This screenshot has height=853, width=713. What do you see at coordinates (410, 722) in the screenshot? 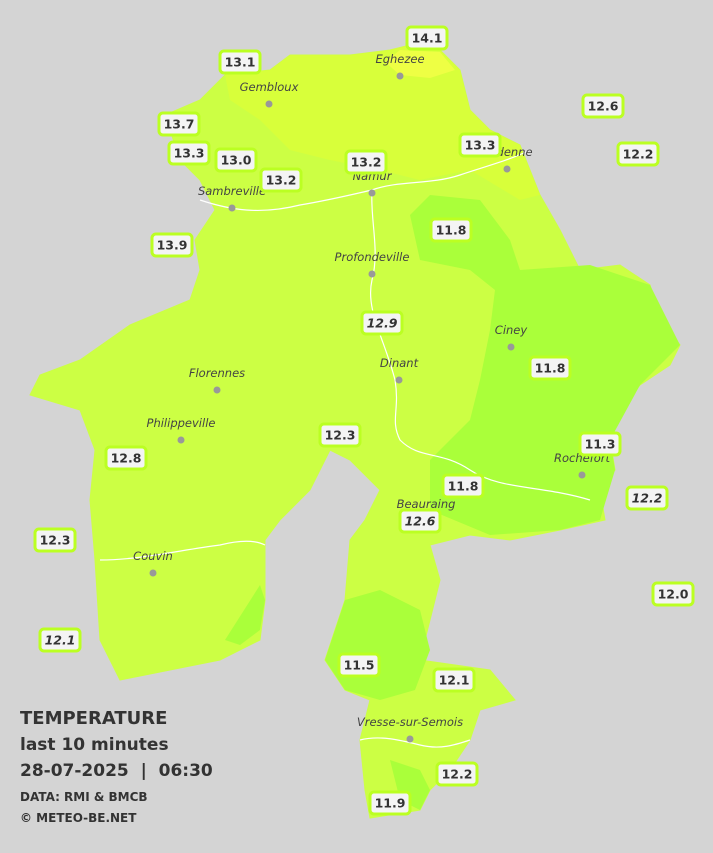
I see `town-label: Vresse-sur-Semois` at bounding box center [410, 722].